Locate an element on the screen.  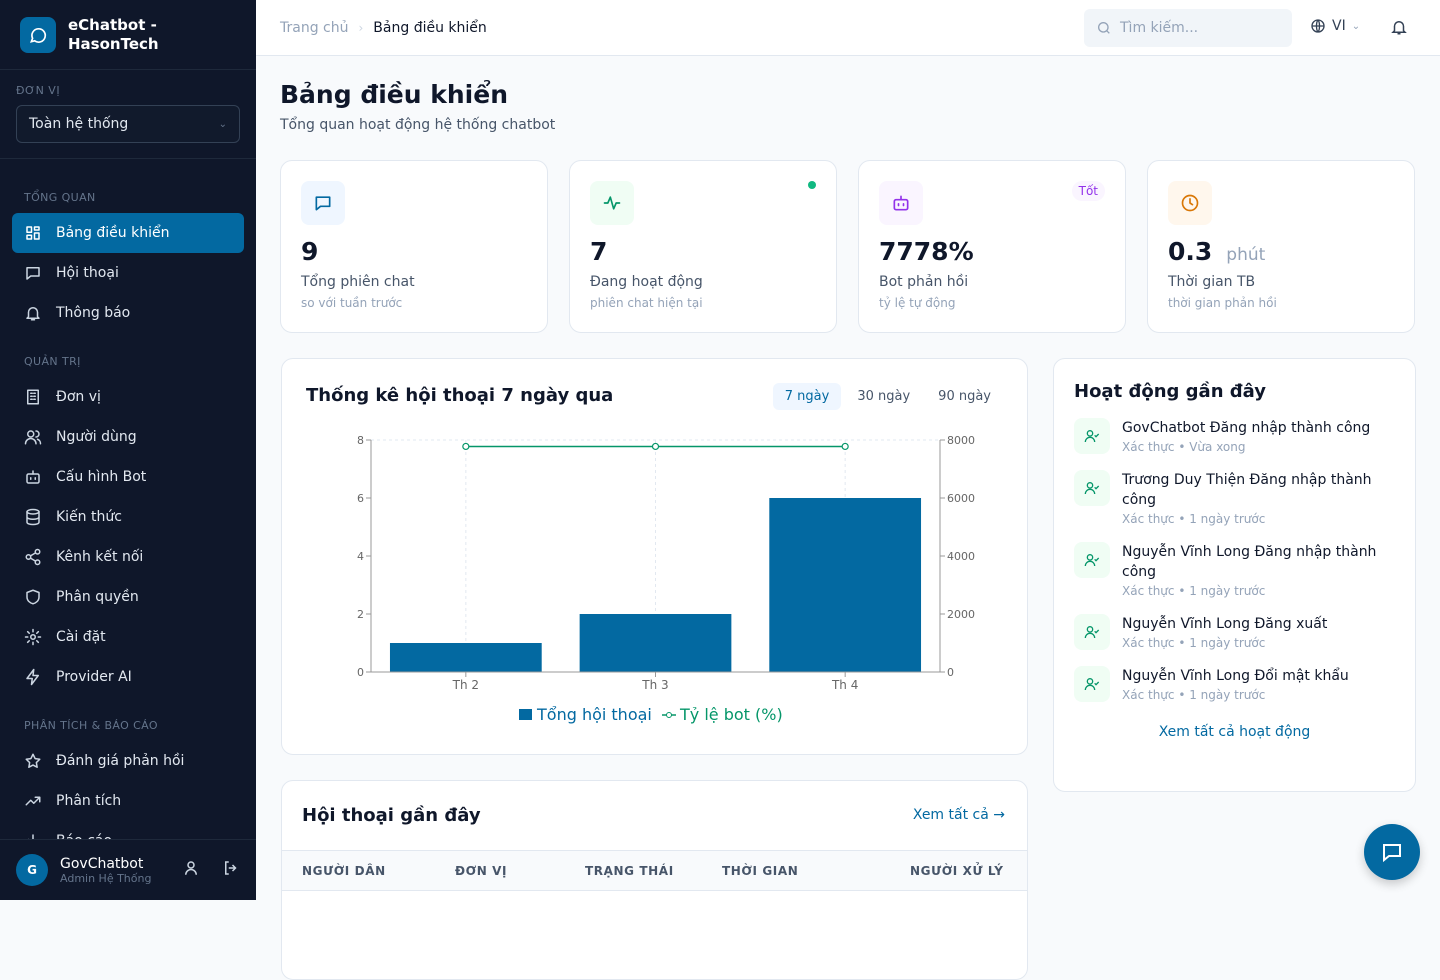
status-badge: Tốt is located at coordinates (1088, 191).